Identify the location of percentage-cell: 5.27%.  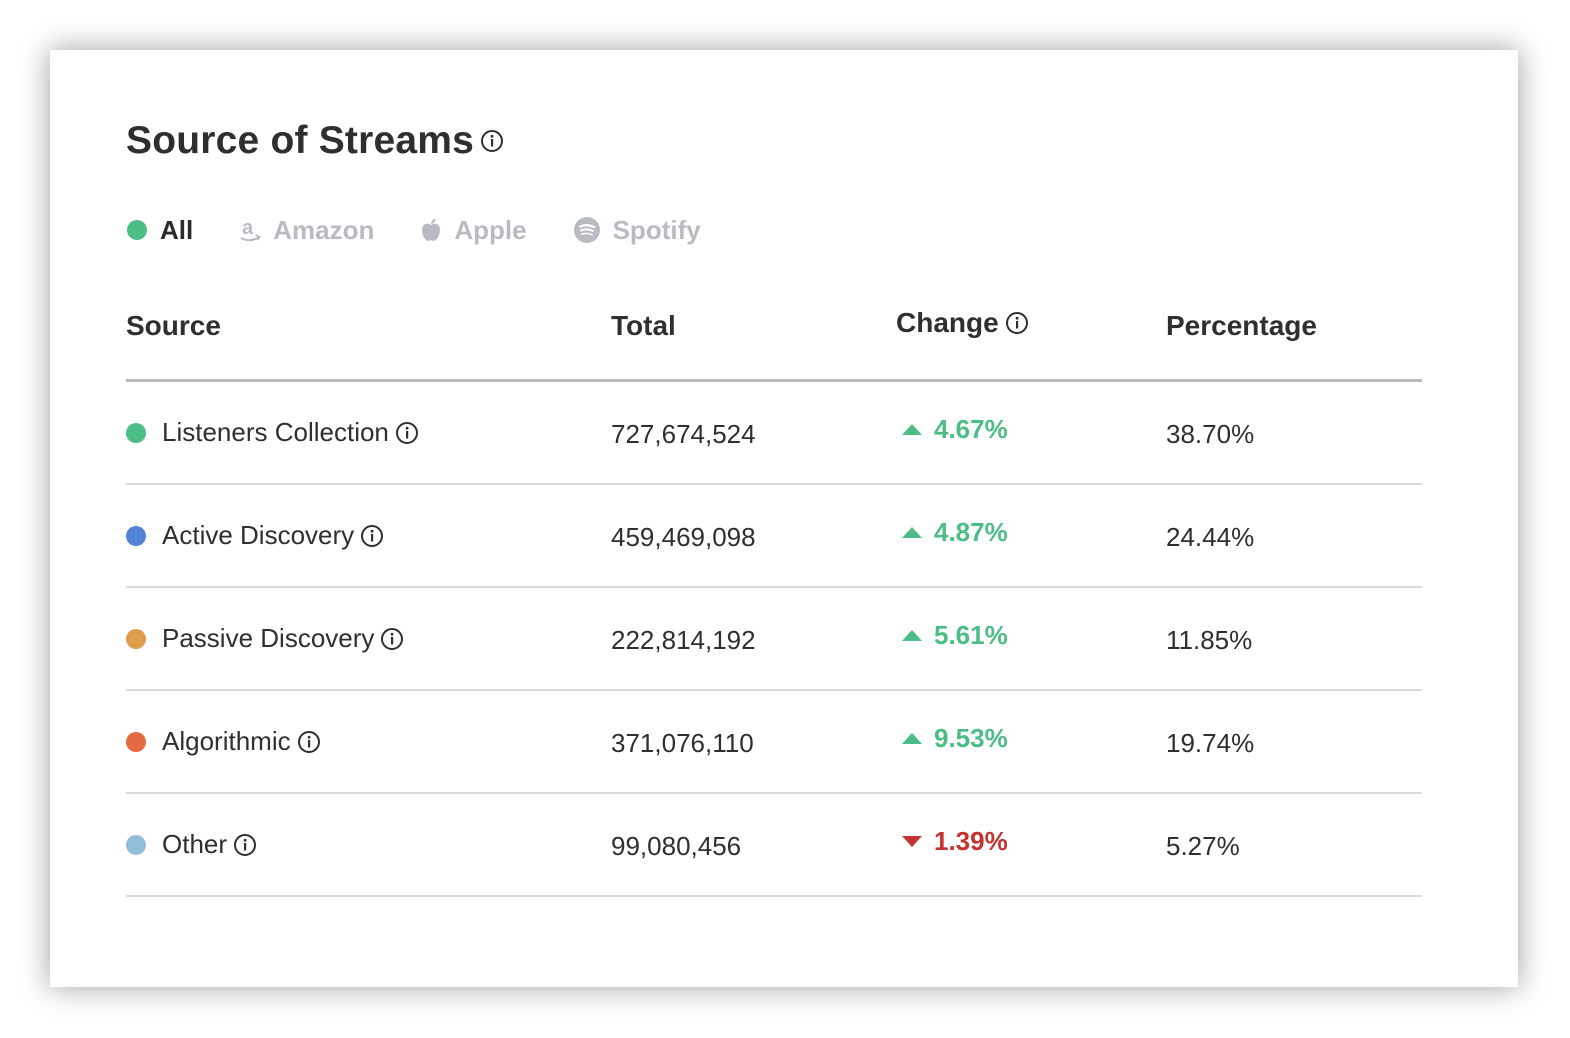
(1203, 846).